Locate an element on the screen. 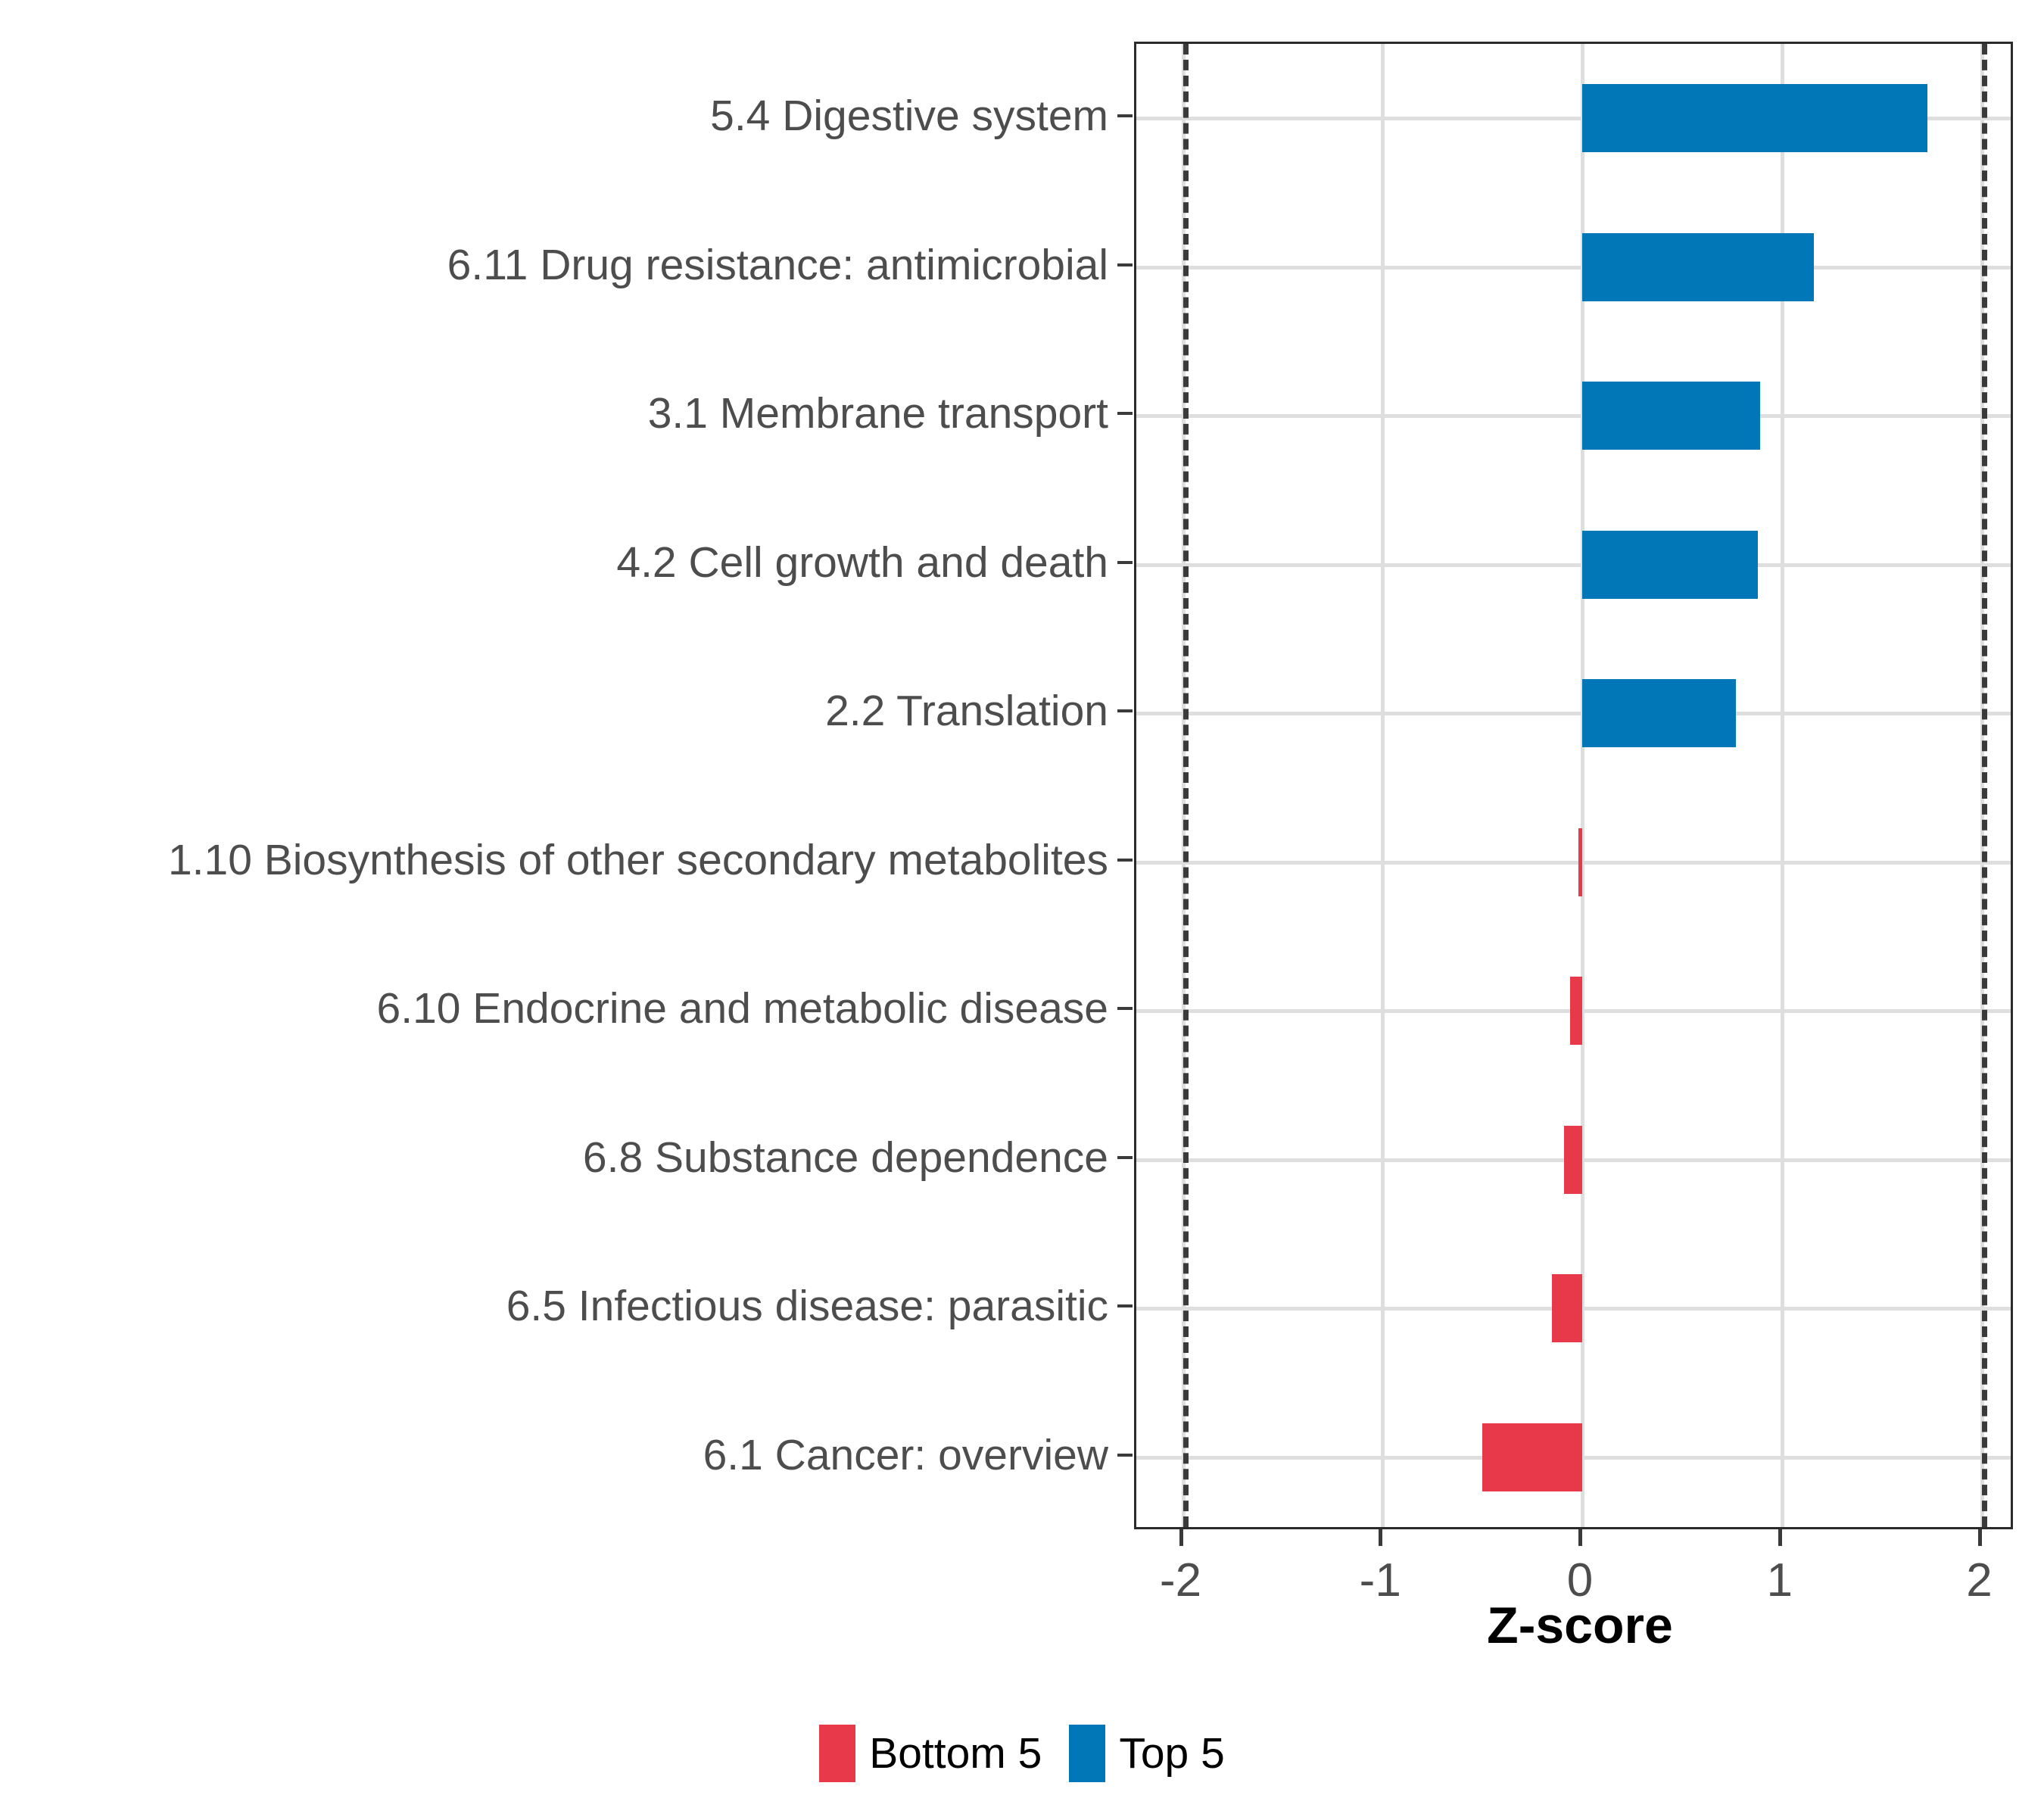 Image resolution: width=2044 pixels, height=1817 pixels. x-axis-tick-label: 2 is located at coordinates (1980, 1580).